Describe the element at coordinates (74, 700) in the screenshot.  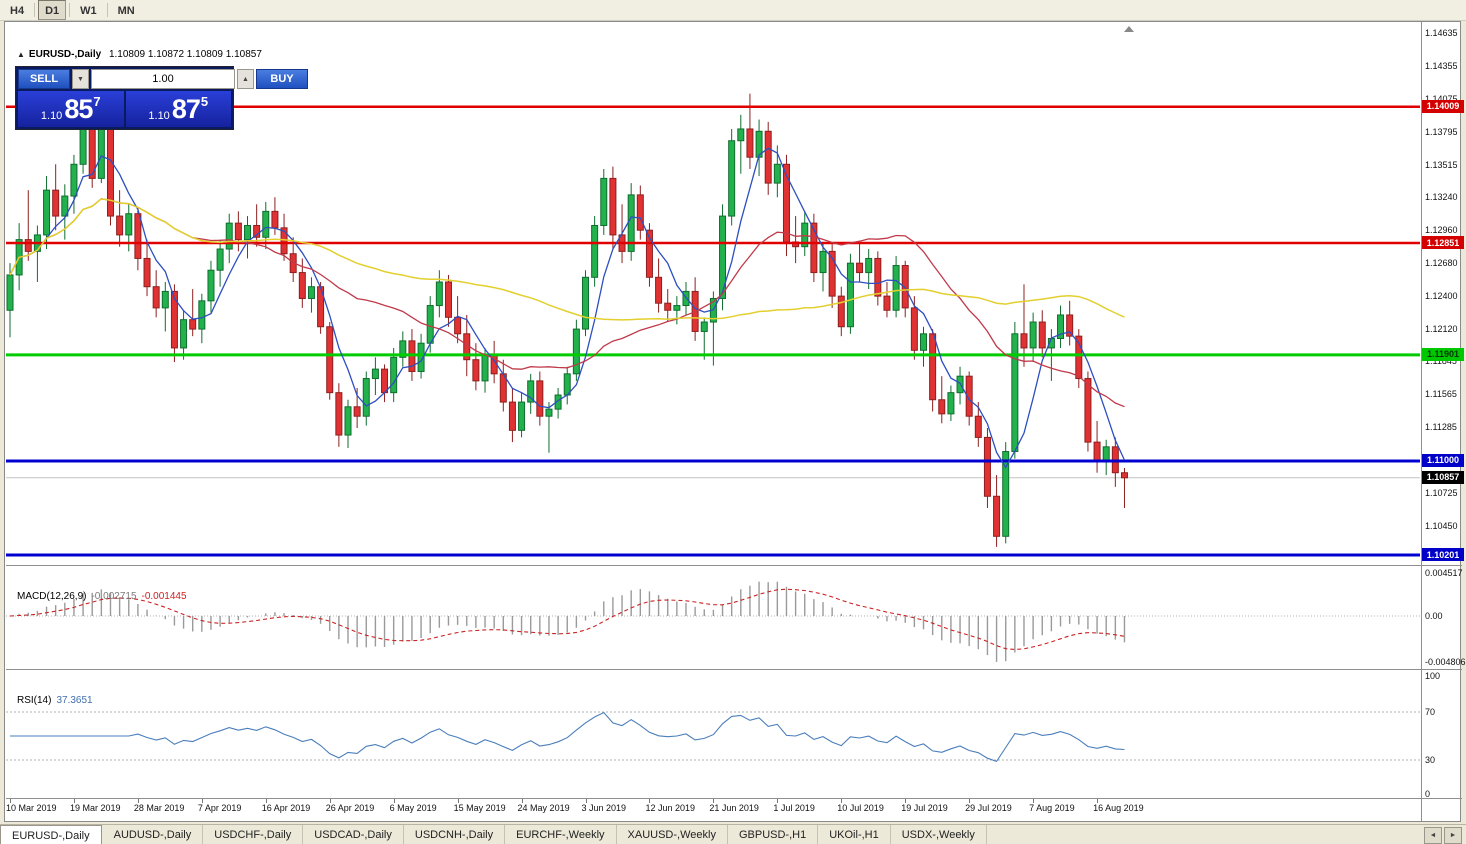
I see `rsi-value: 37.3651` at that location.